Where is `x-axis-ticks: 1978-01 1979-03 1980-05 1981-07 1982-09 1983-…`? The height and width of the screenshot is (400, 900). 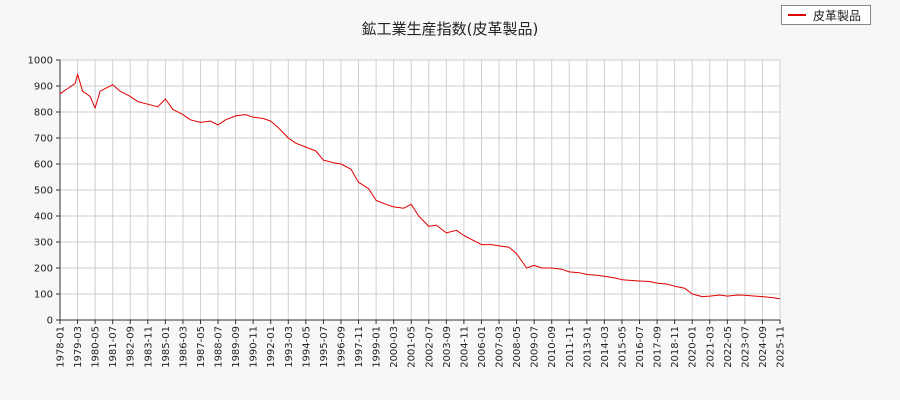 x-axis-ticks: 1978-01 1979-03 1980-05 1981-07 1982-09 1983-… is located at coordinates (421, 344).